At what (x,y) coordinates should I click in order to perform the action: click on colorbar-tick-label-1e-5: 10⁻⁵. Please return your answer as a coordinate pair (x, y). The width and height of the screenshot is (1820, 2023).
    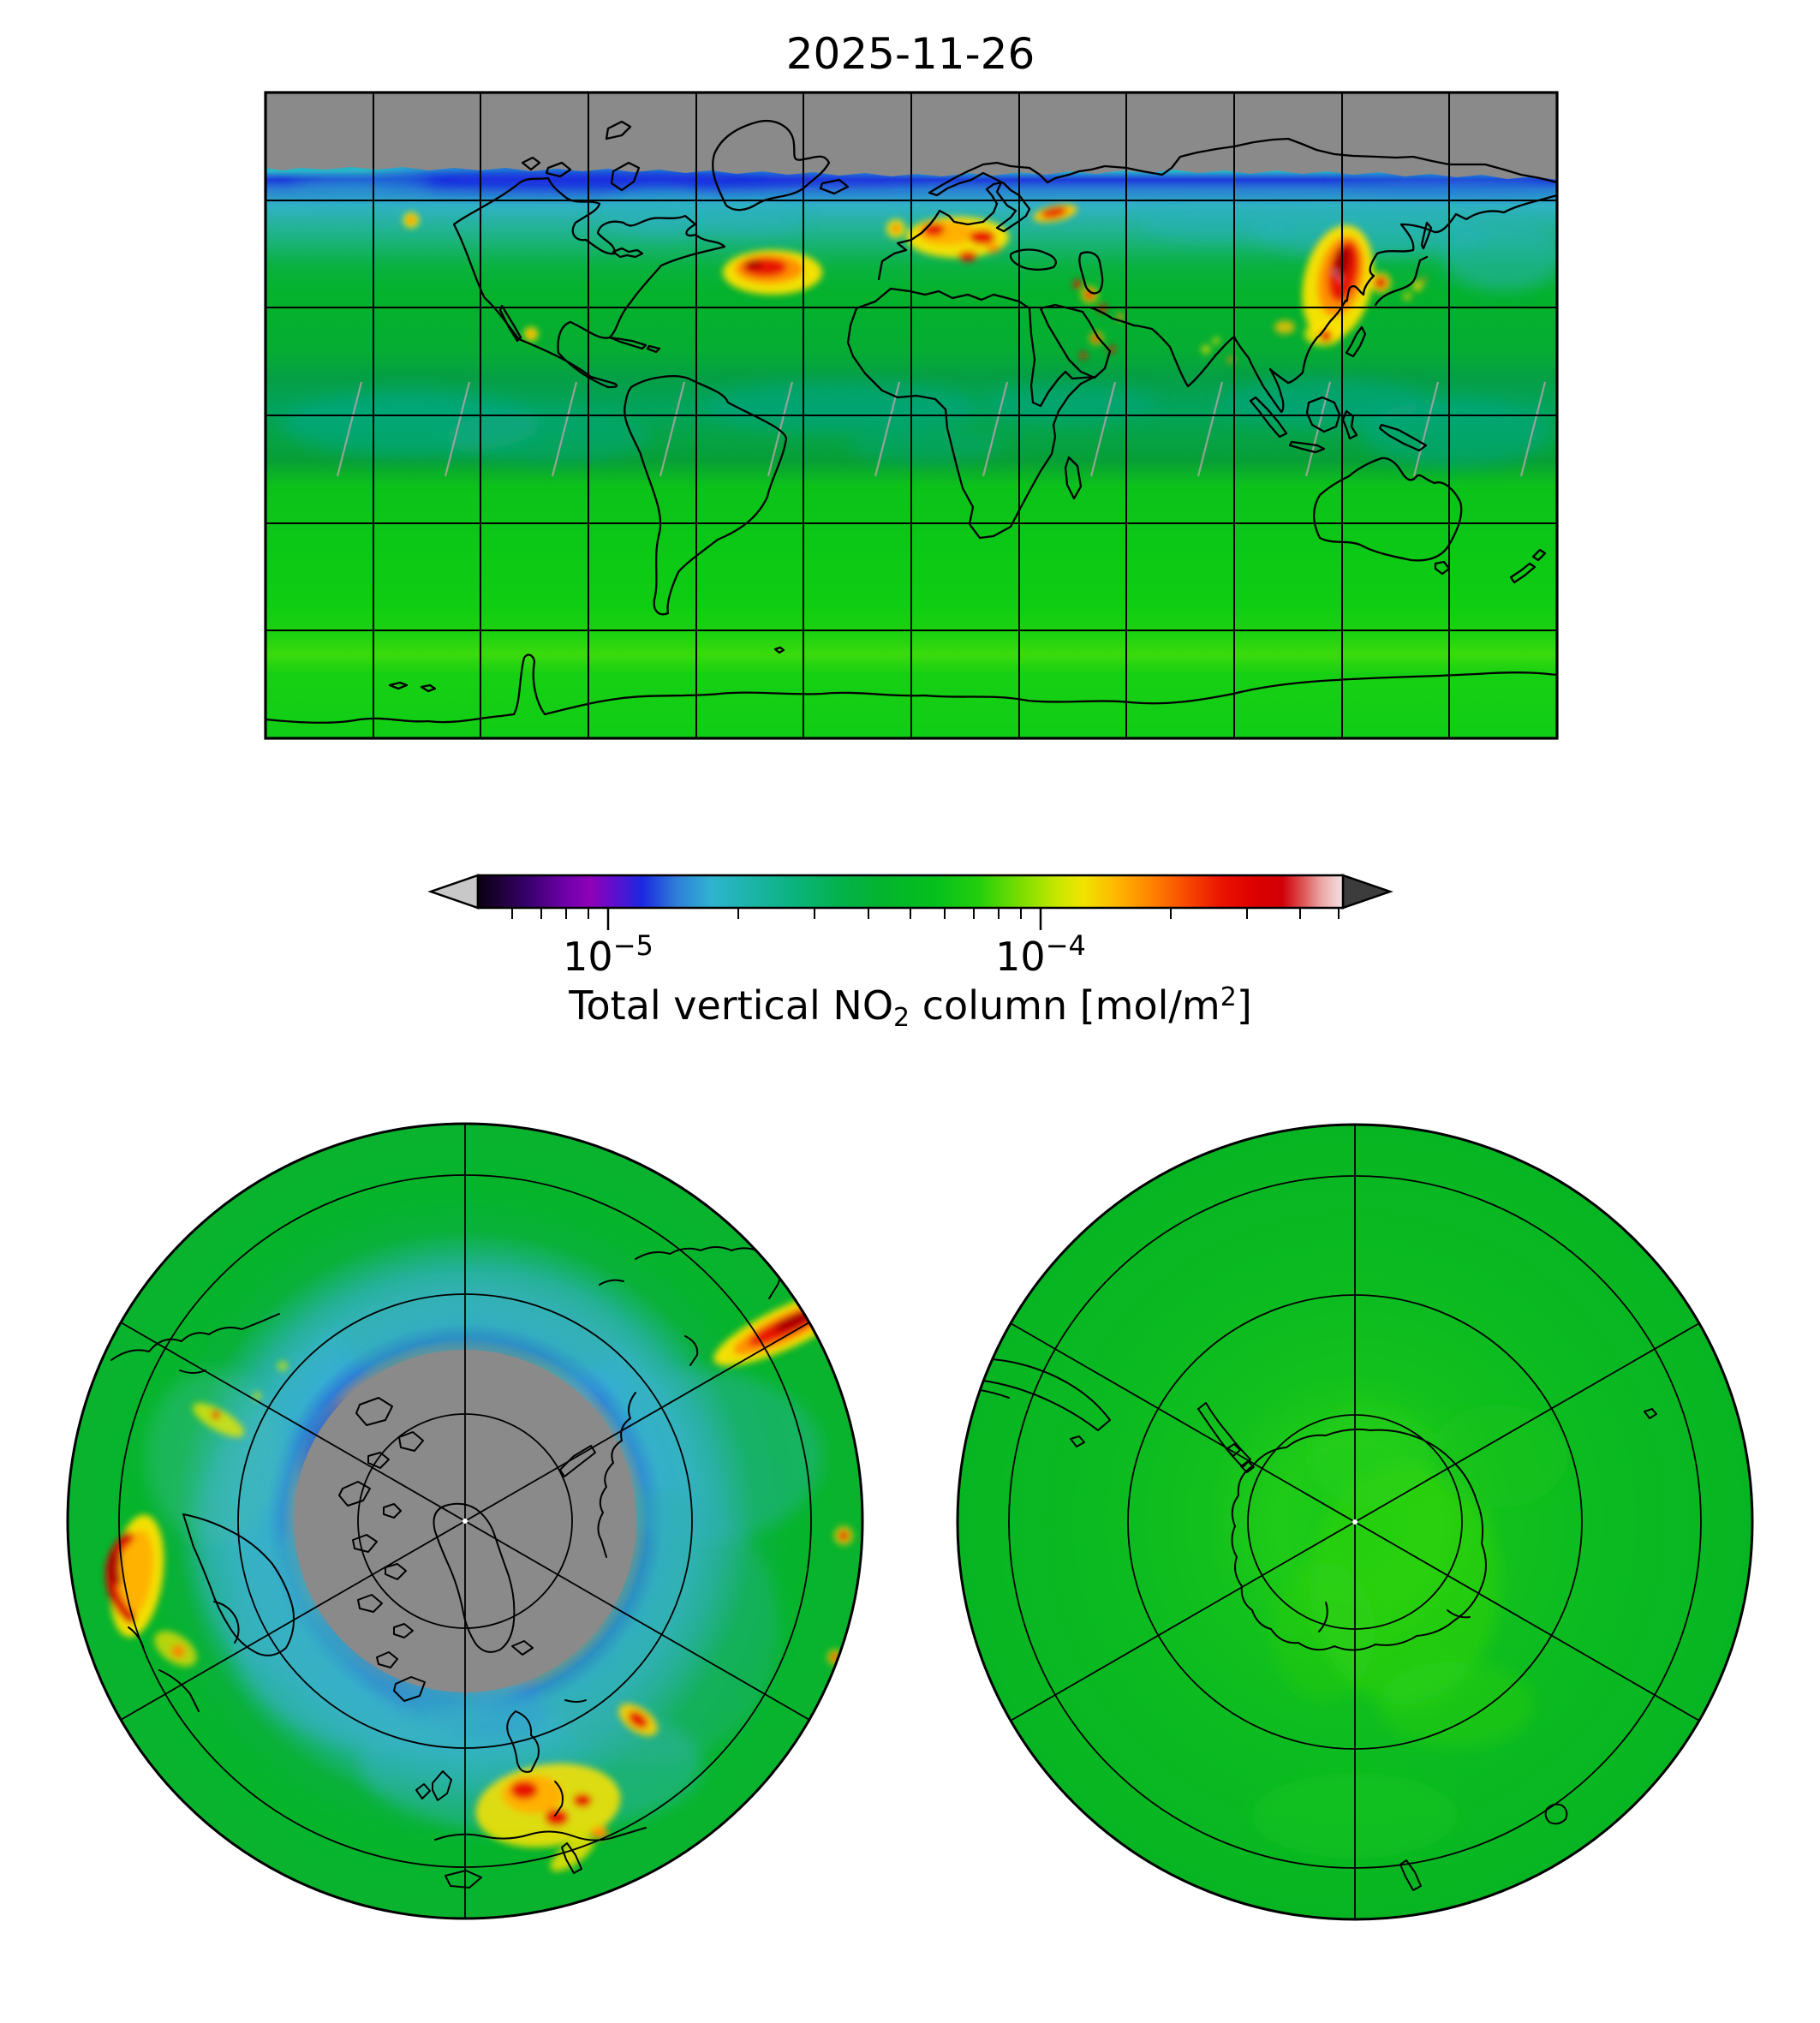
    Looking at the image, I should click on (608, 954).